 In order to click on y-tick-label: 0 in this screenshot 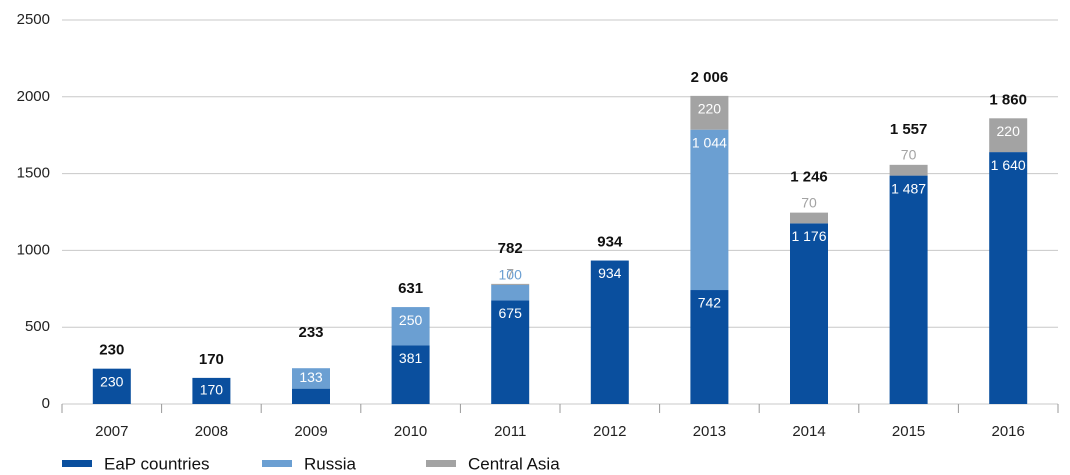, I will do `click(46, 403)`.